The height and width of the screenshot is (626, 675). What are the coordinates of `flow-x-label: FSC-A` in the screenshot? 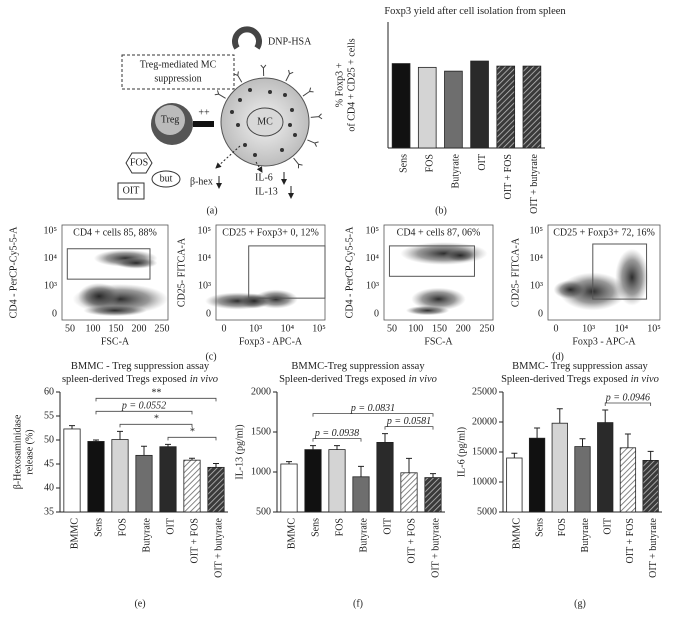 It's located at (438, 341).